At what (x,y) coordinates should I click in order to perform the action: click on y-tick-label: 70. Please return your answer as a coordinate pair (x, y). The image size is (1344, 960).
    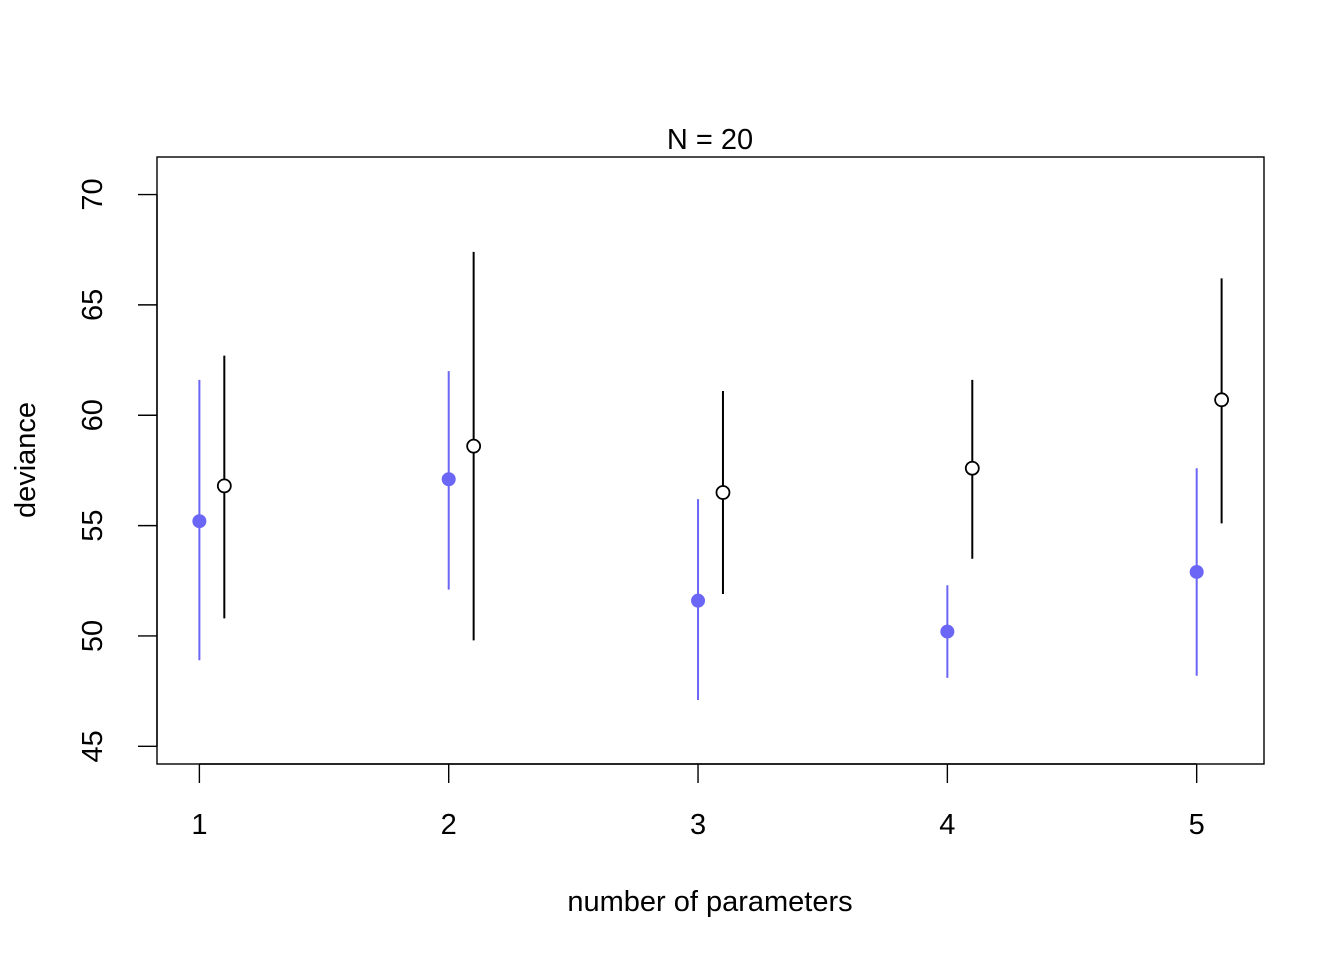
    Looking at the image, I should click on (93, 194).